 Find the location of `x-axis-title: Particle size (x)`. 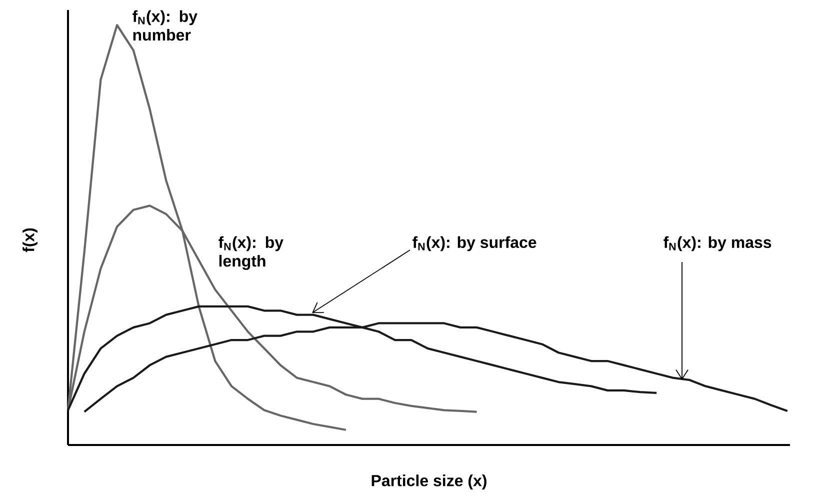

x-axis-title: Particle size (x) is located at coordinates (429, 482).